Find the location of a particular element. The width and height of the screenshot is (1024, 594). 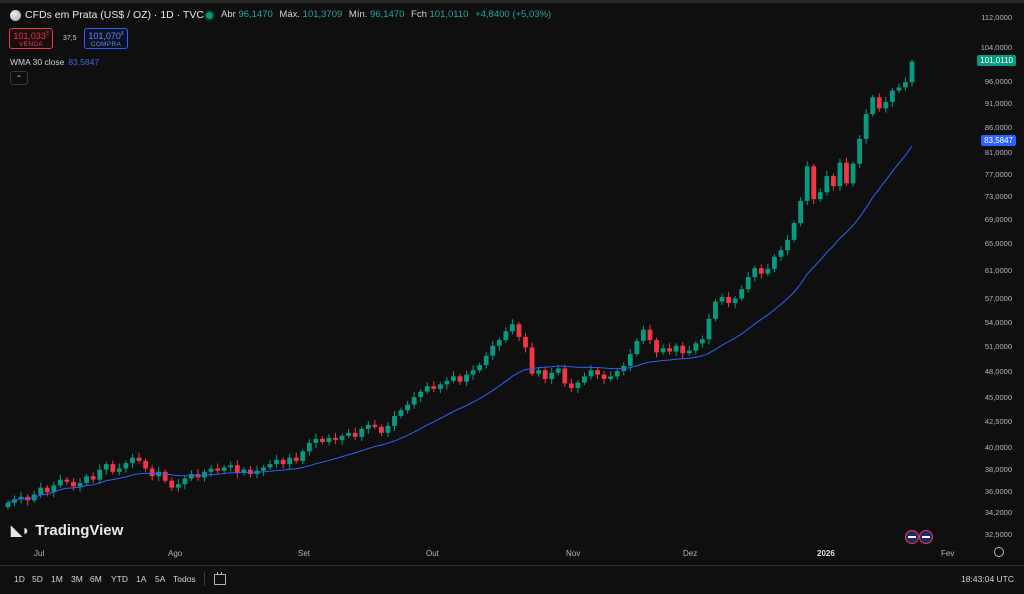

timeframe-button: 5D is located at coordinates (37, 579).